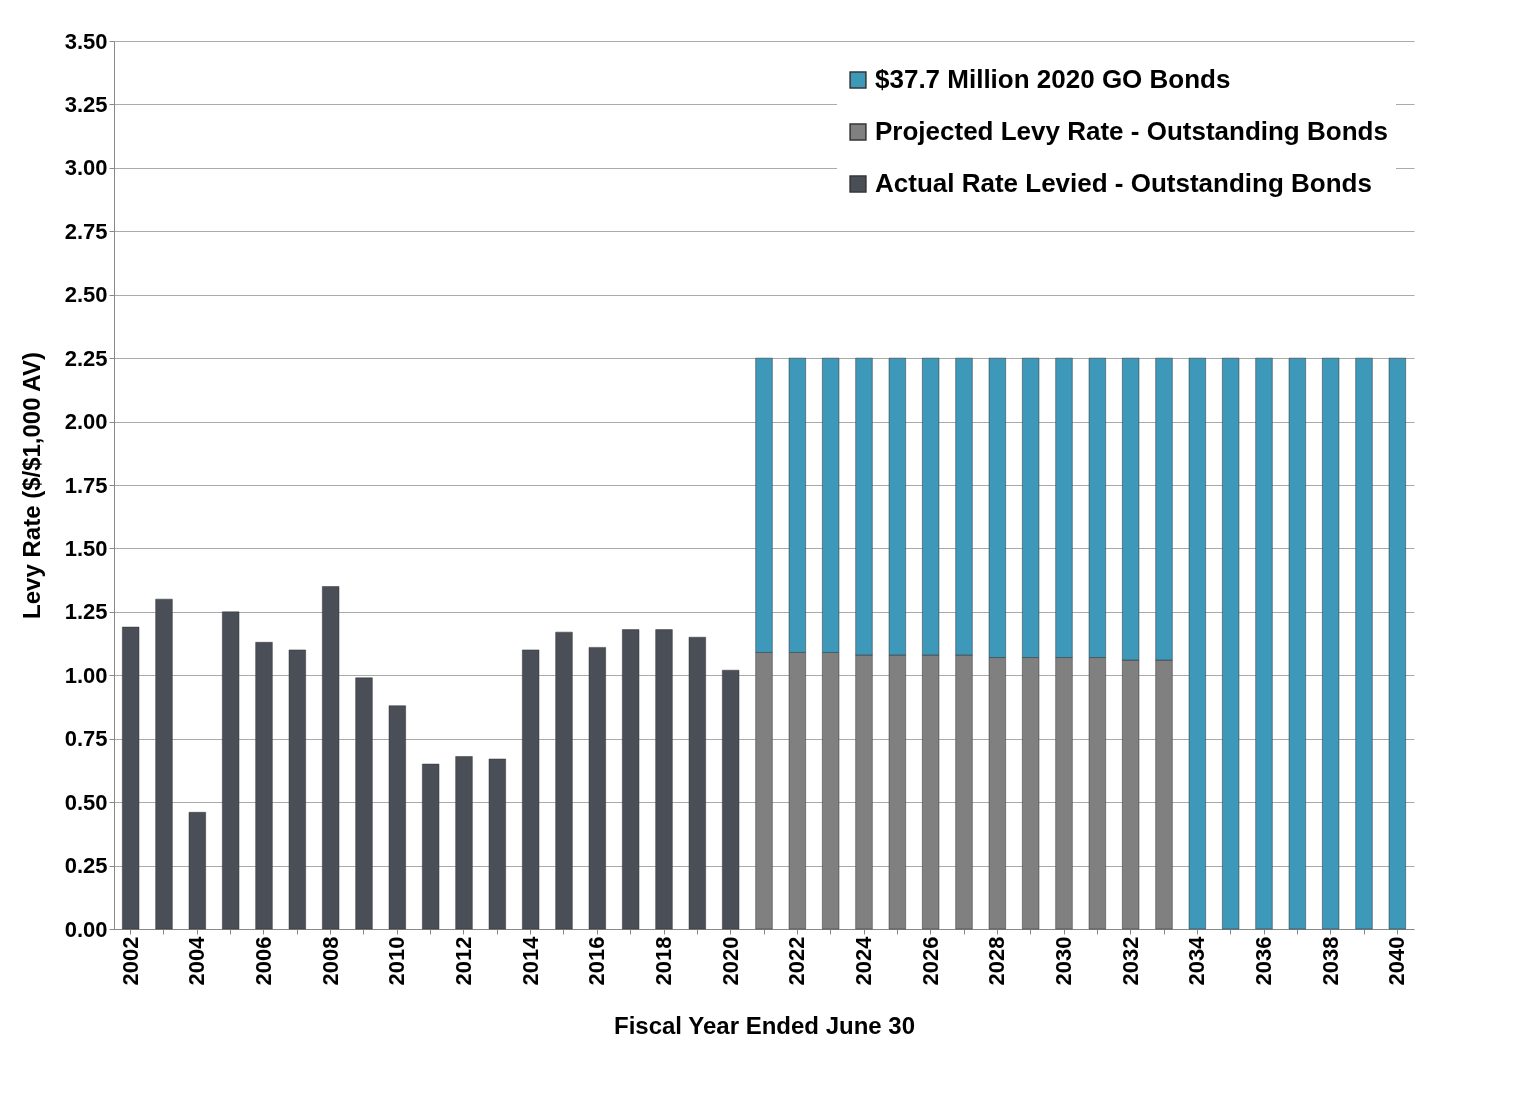 This screenshot has width=1536, height=1120. Describe the element at coordinates (86, 104) in the screenshot. I see `y-tick-label: 3.25` at that location.